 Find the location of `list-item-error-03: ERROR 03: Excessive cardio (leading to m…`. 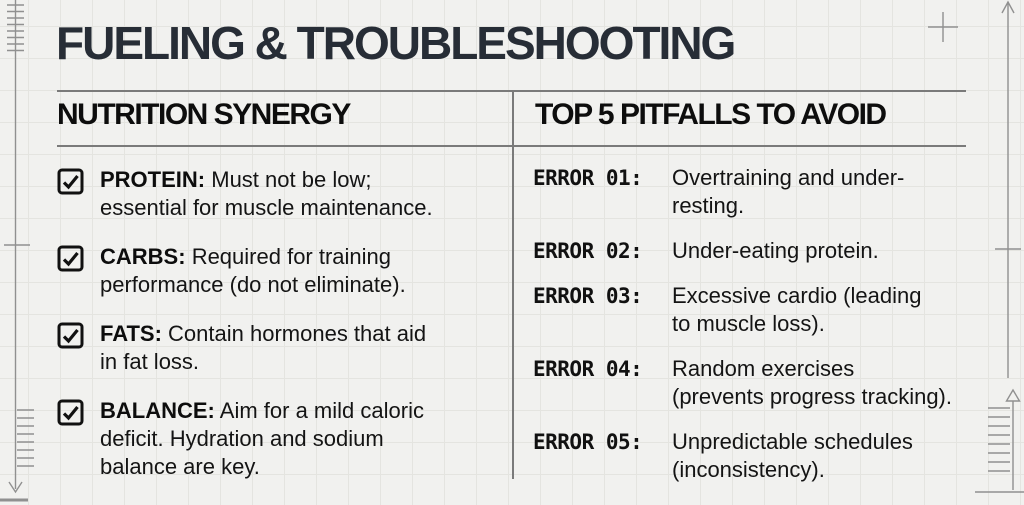

list-item-error-03: ERROR 03: Excessive cardio (leading to m… is located at coordinates (768, 310).